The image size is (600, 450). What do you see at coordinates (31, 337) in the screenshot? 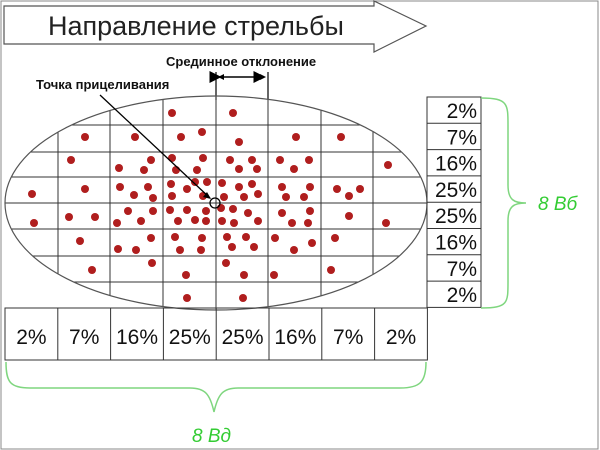
I see `horizontal-percent-cell: 2%` at bounding box center [31, 337].